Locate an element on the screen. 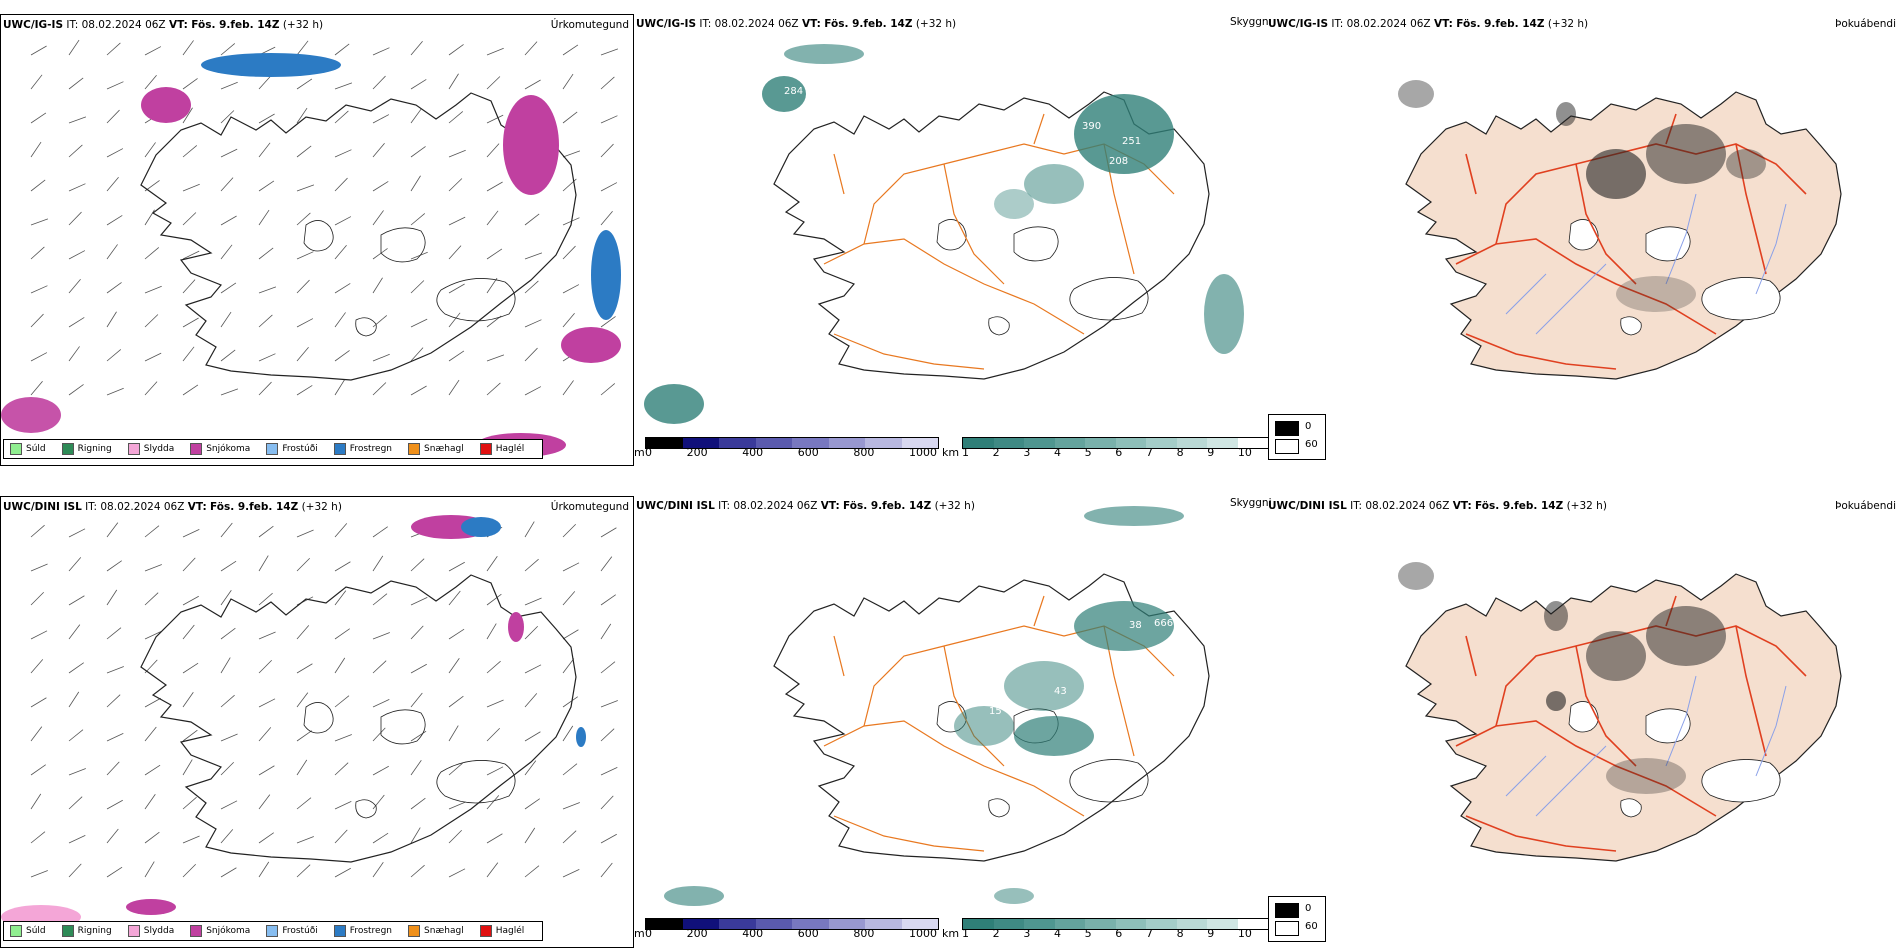 This screenshot has width=1900, height=950. fog-area is located at coordinates (1686, 154).